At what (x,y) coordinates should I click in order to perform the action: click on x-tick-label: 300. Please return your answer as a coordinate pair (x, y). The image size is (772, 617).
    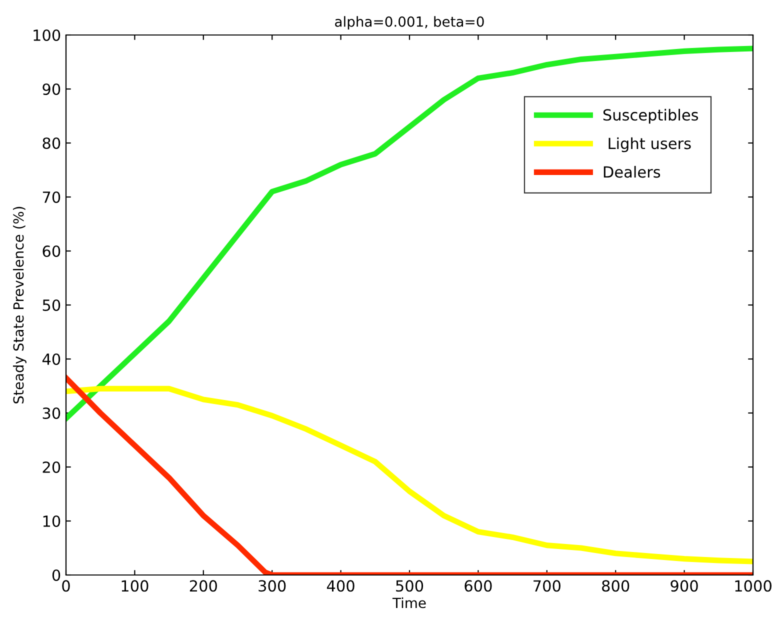
    Looking at the image, I should click on (272, 586).